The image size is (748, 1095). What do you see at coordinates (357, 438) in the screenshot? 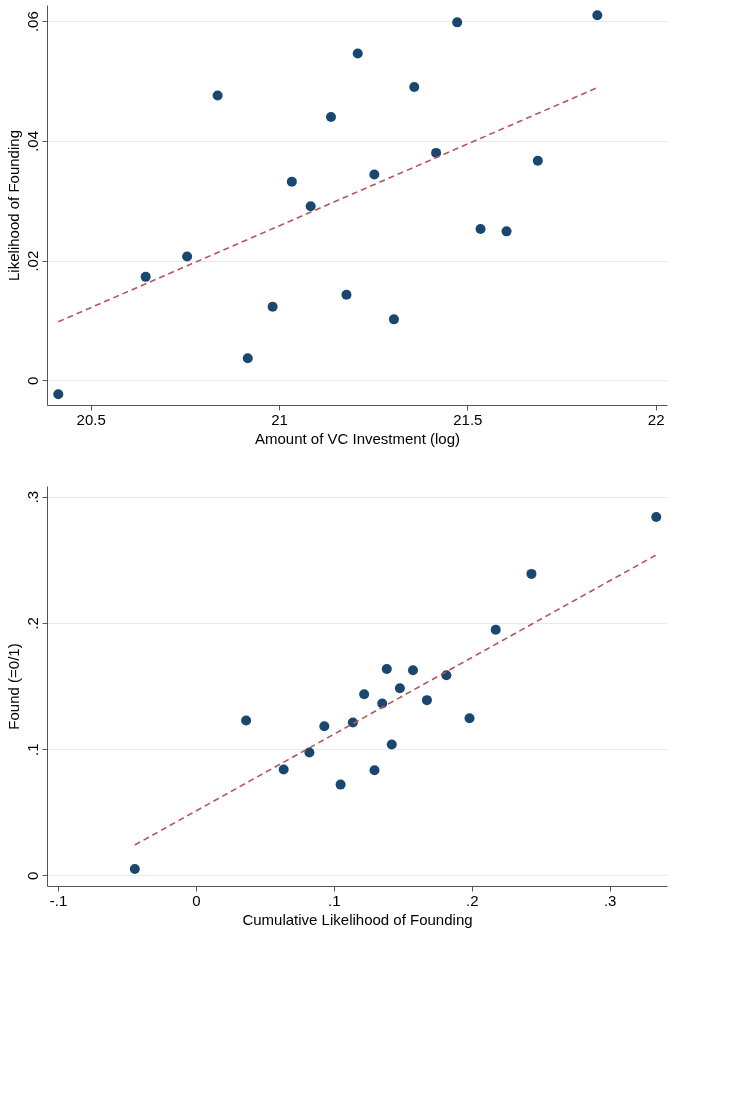
I see `x-axis-title: Amount of VC Investment (log)` at bounding box center [357, 438].